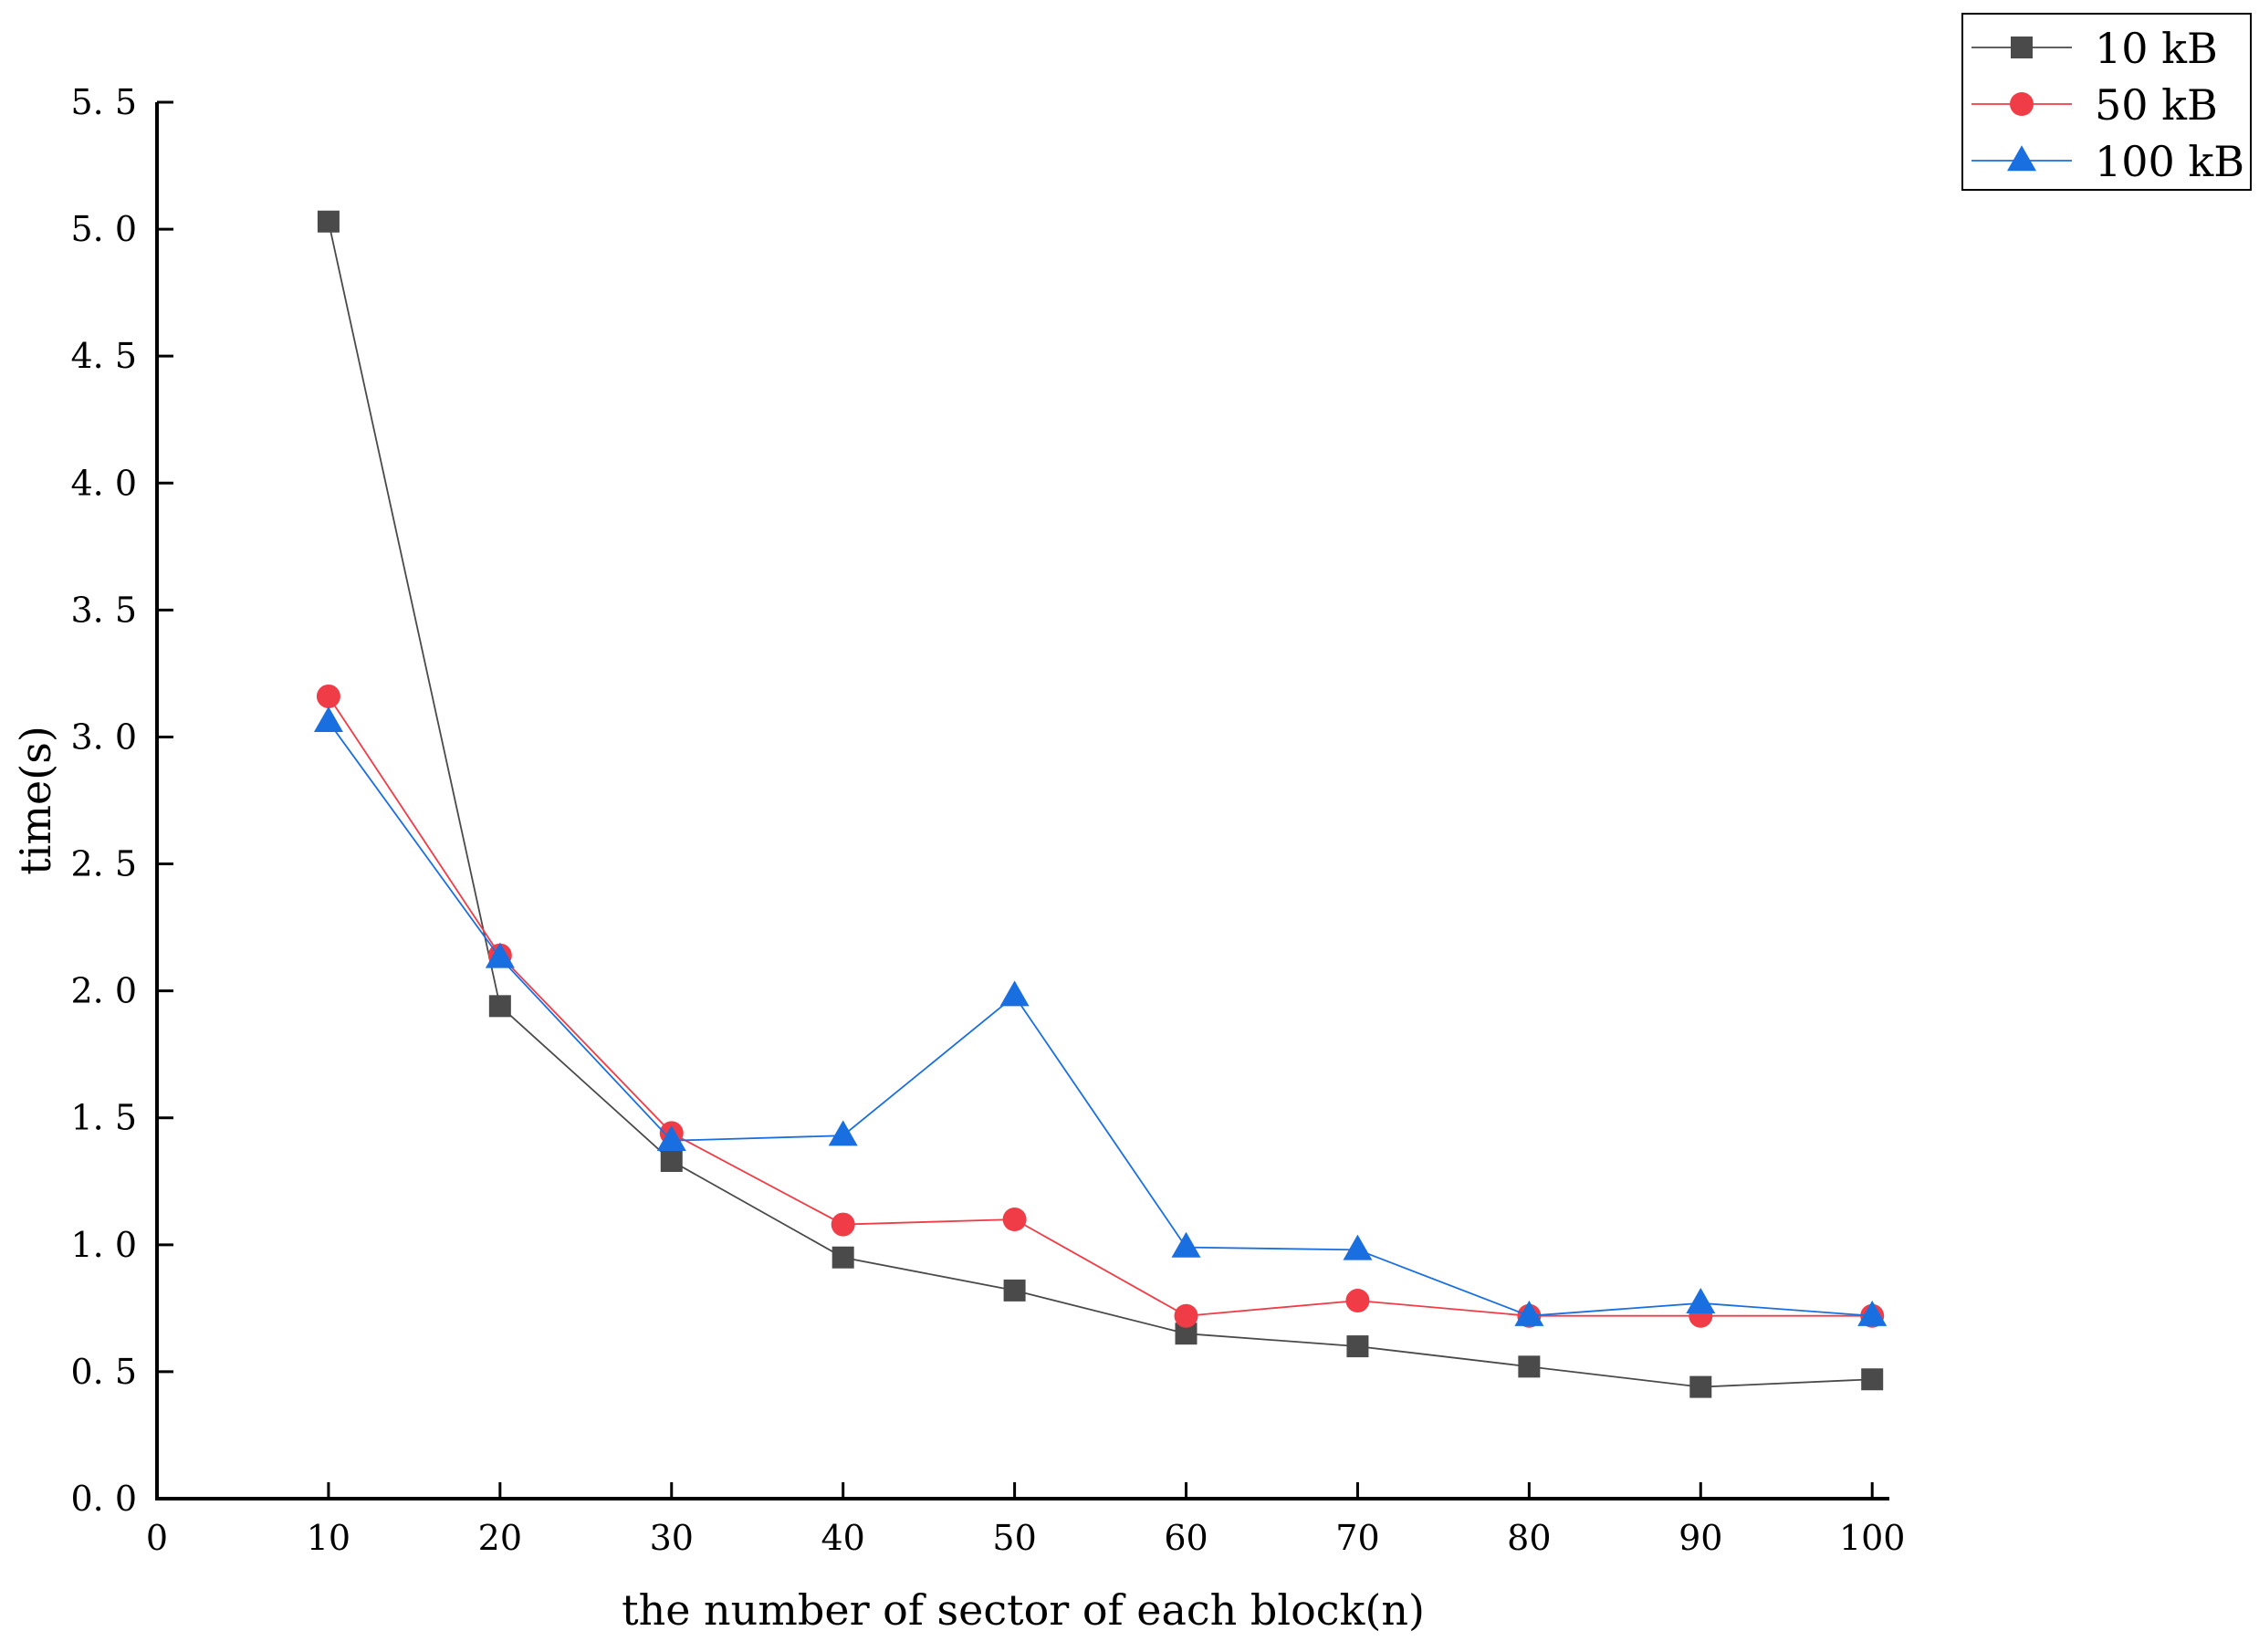  I want to click on x-tick-label: 80, so click(1529, 1538).